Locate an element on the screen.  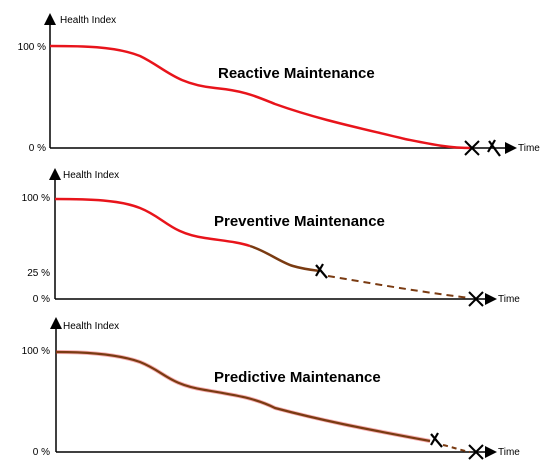
panel-title: Reactive Maintenance is located at coordinates (296, 73).